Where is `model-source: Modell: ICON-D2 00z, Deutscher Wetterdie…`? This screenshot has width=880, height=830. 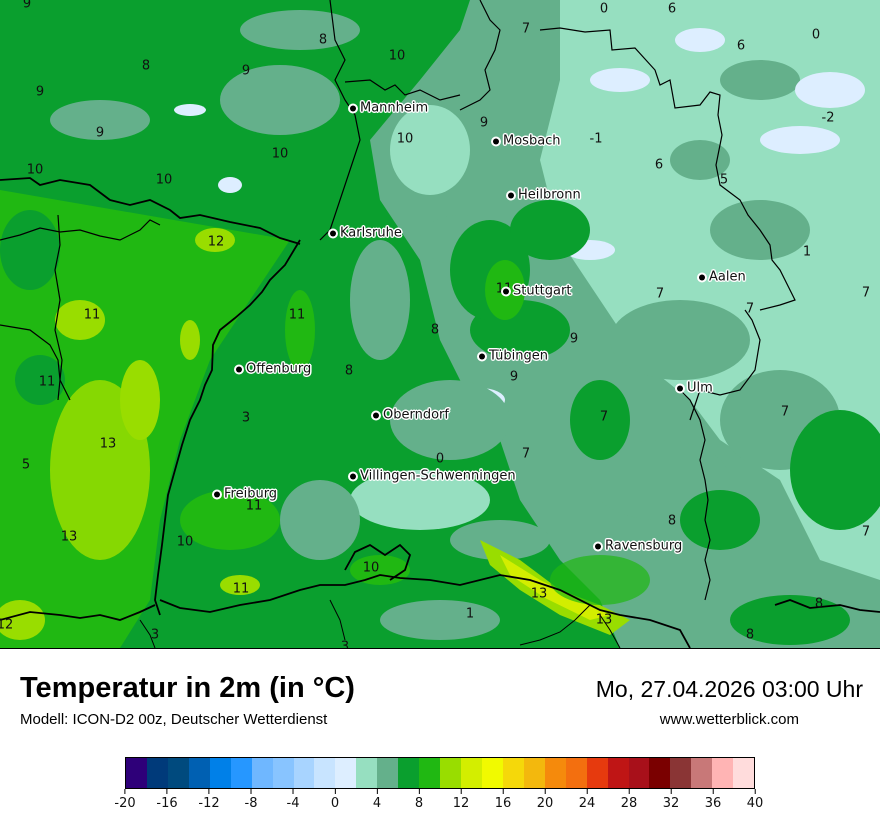
model-source: Modell: ICON-D2 00z, Deutscher Wetterdie… is located at coordinates (174, 719).